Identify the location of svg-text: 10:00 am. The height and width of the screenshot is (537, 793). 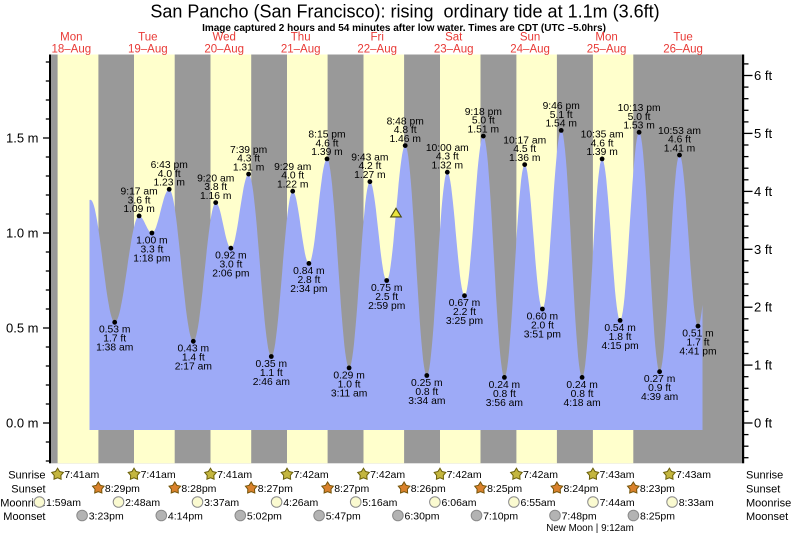
(447, 148).